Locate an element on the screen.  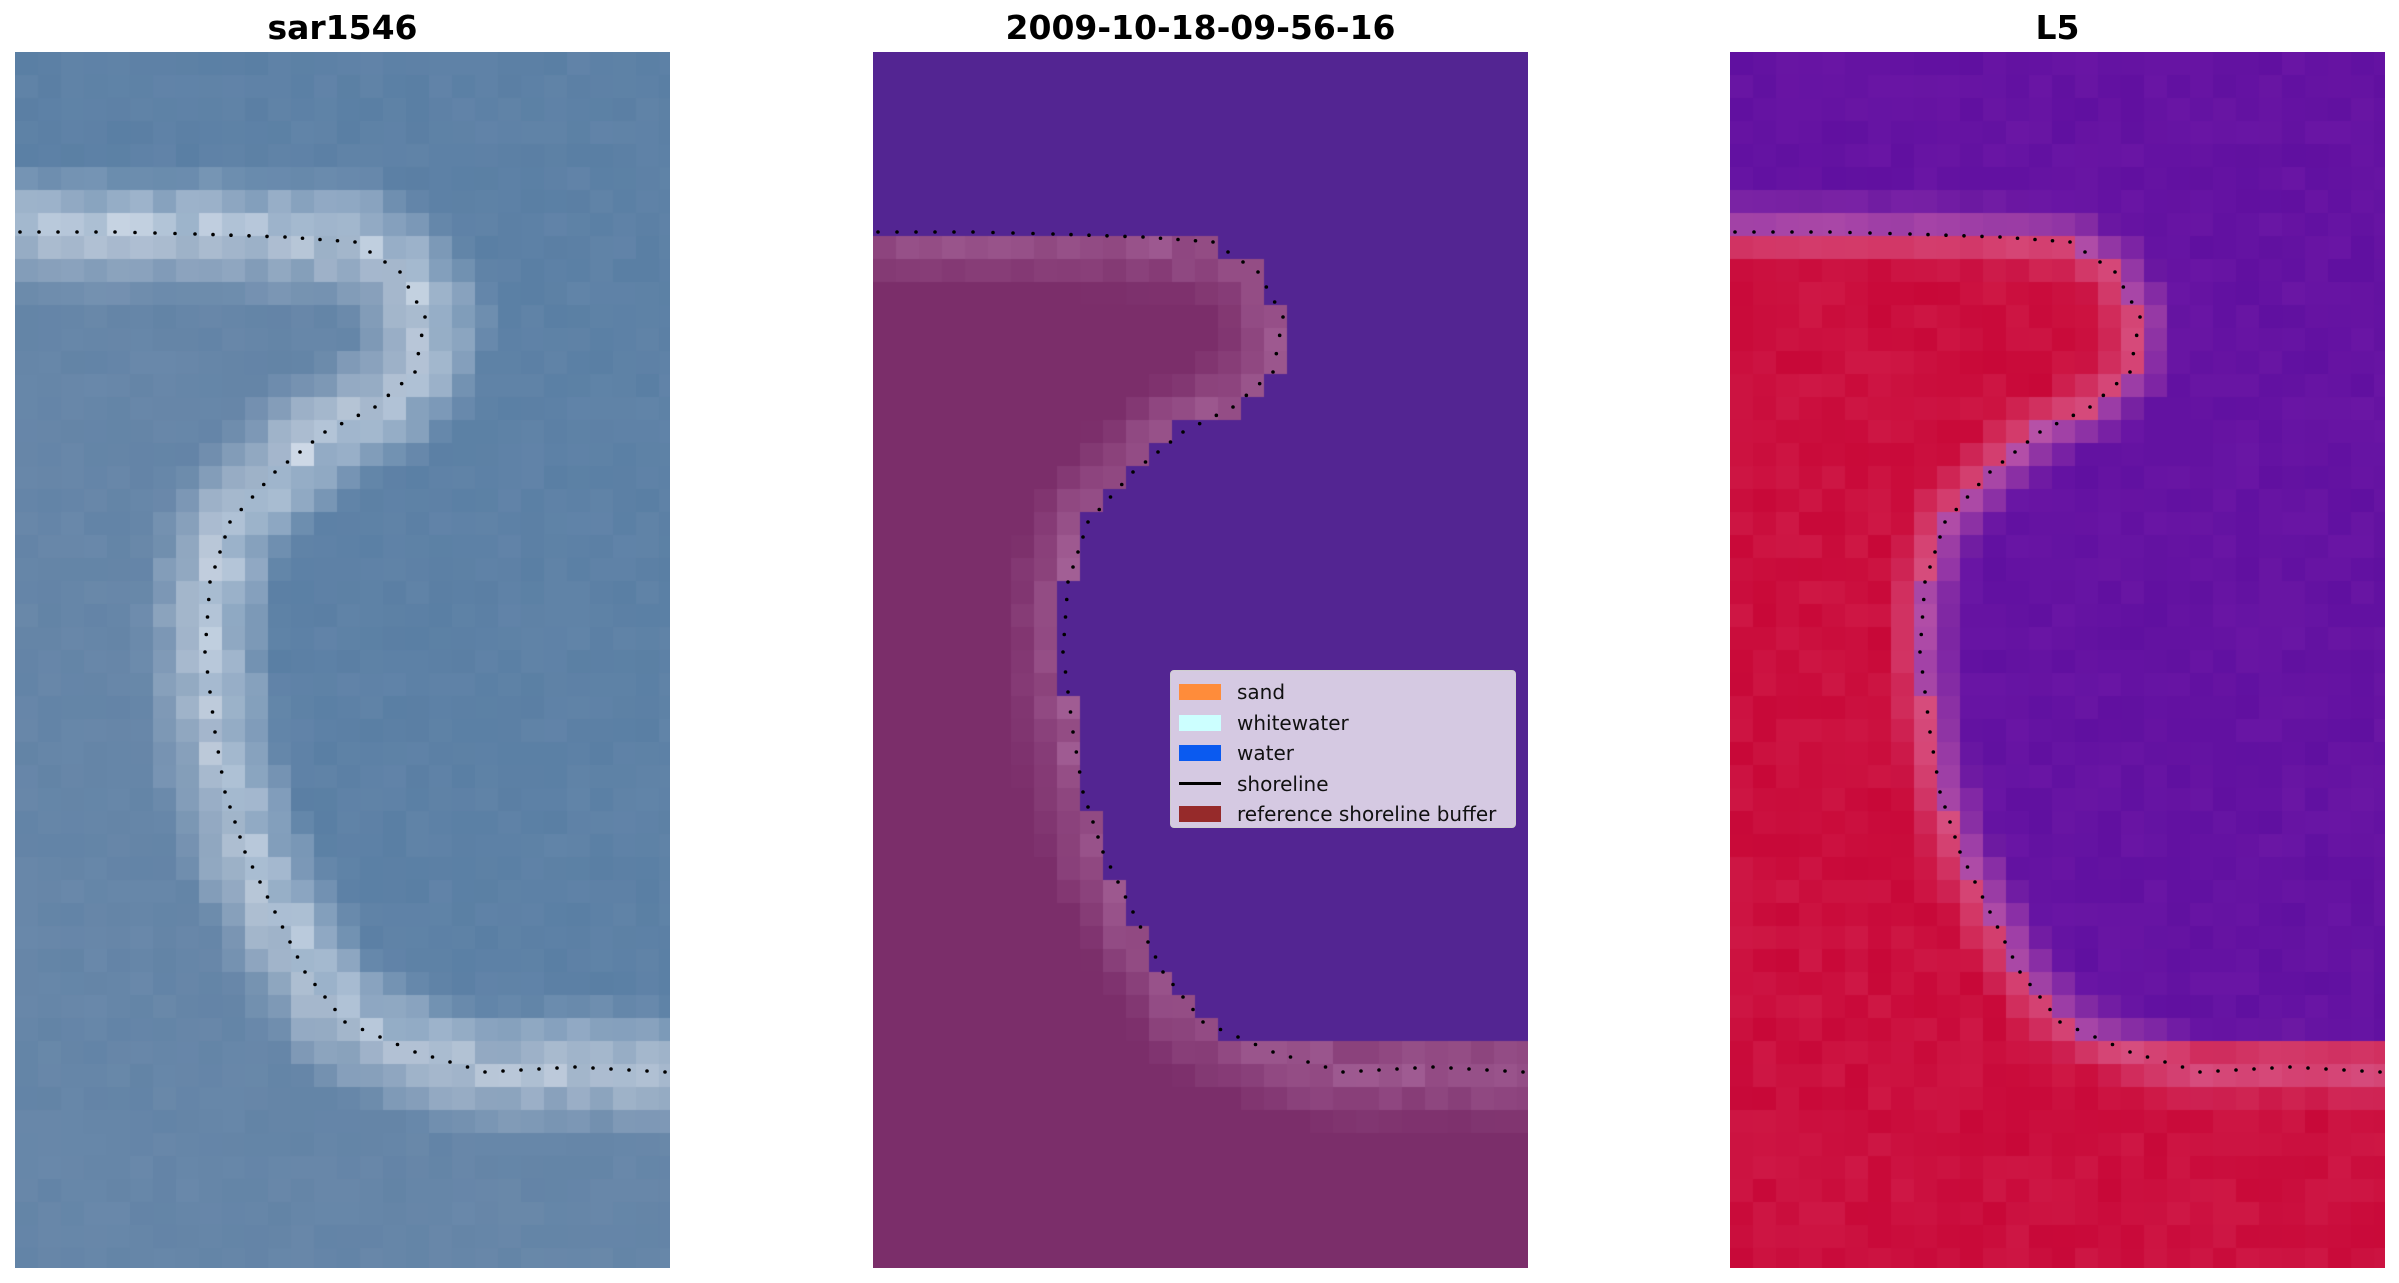
panel-title-index: L5 is located at coordinates (2057, 27).